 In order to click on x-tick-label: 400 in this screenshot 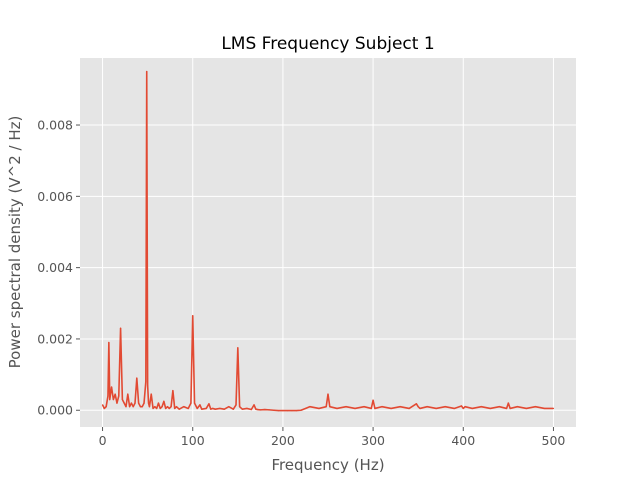, I will do `click(463, 440)`.